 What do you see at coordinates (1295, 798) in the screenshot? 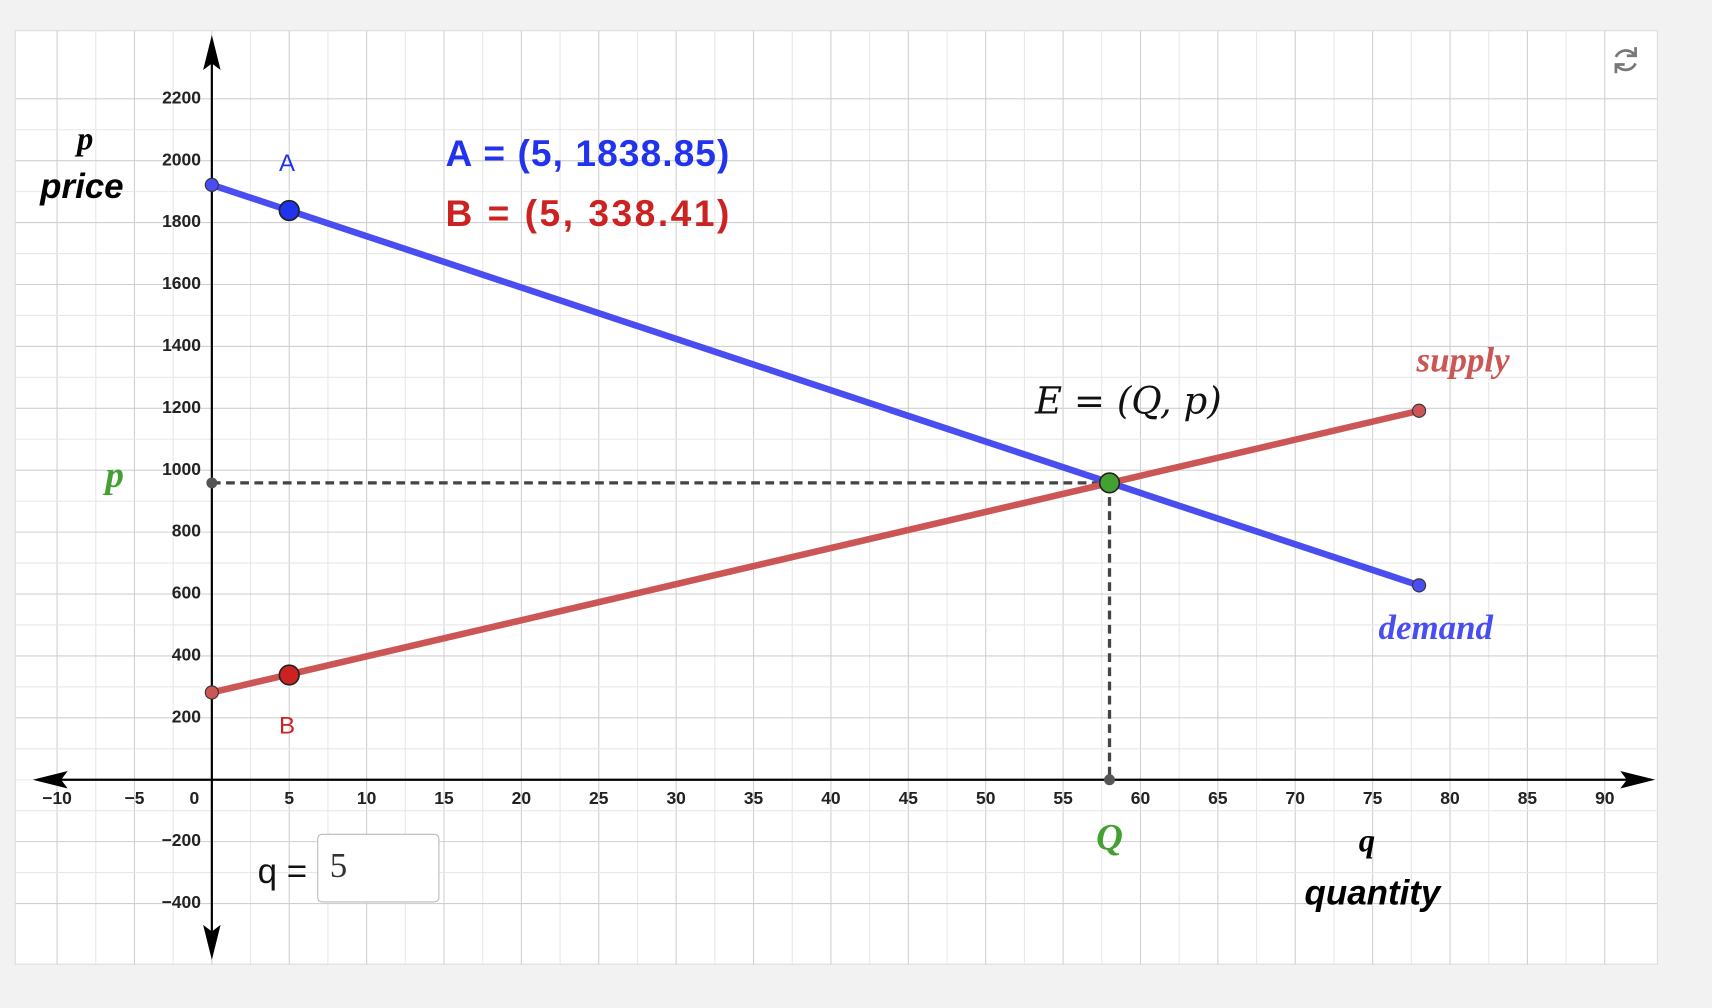
I see `x-tick-label: 70` at bounding box center [1295, 798].